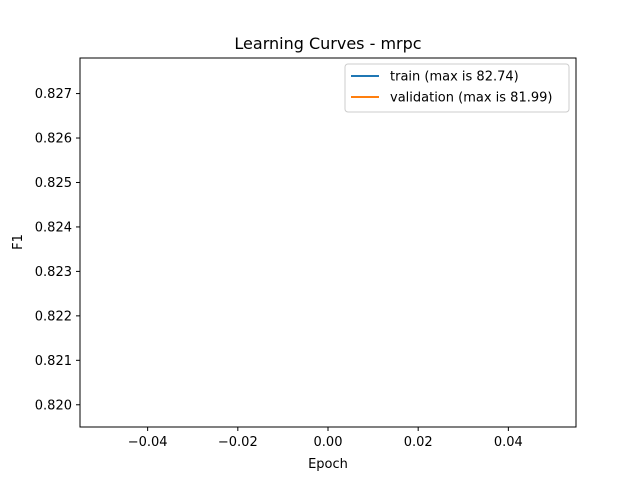  I want to click on x-tick-label: 0.02, so click(418, 442).